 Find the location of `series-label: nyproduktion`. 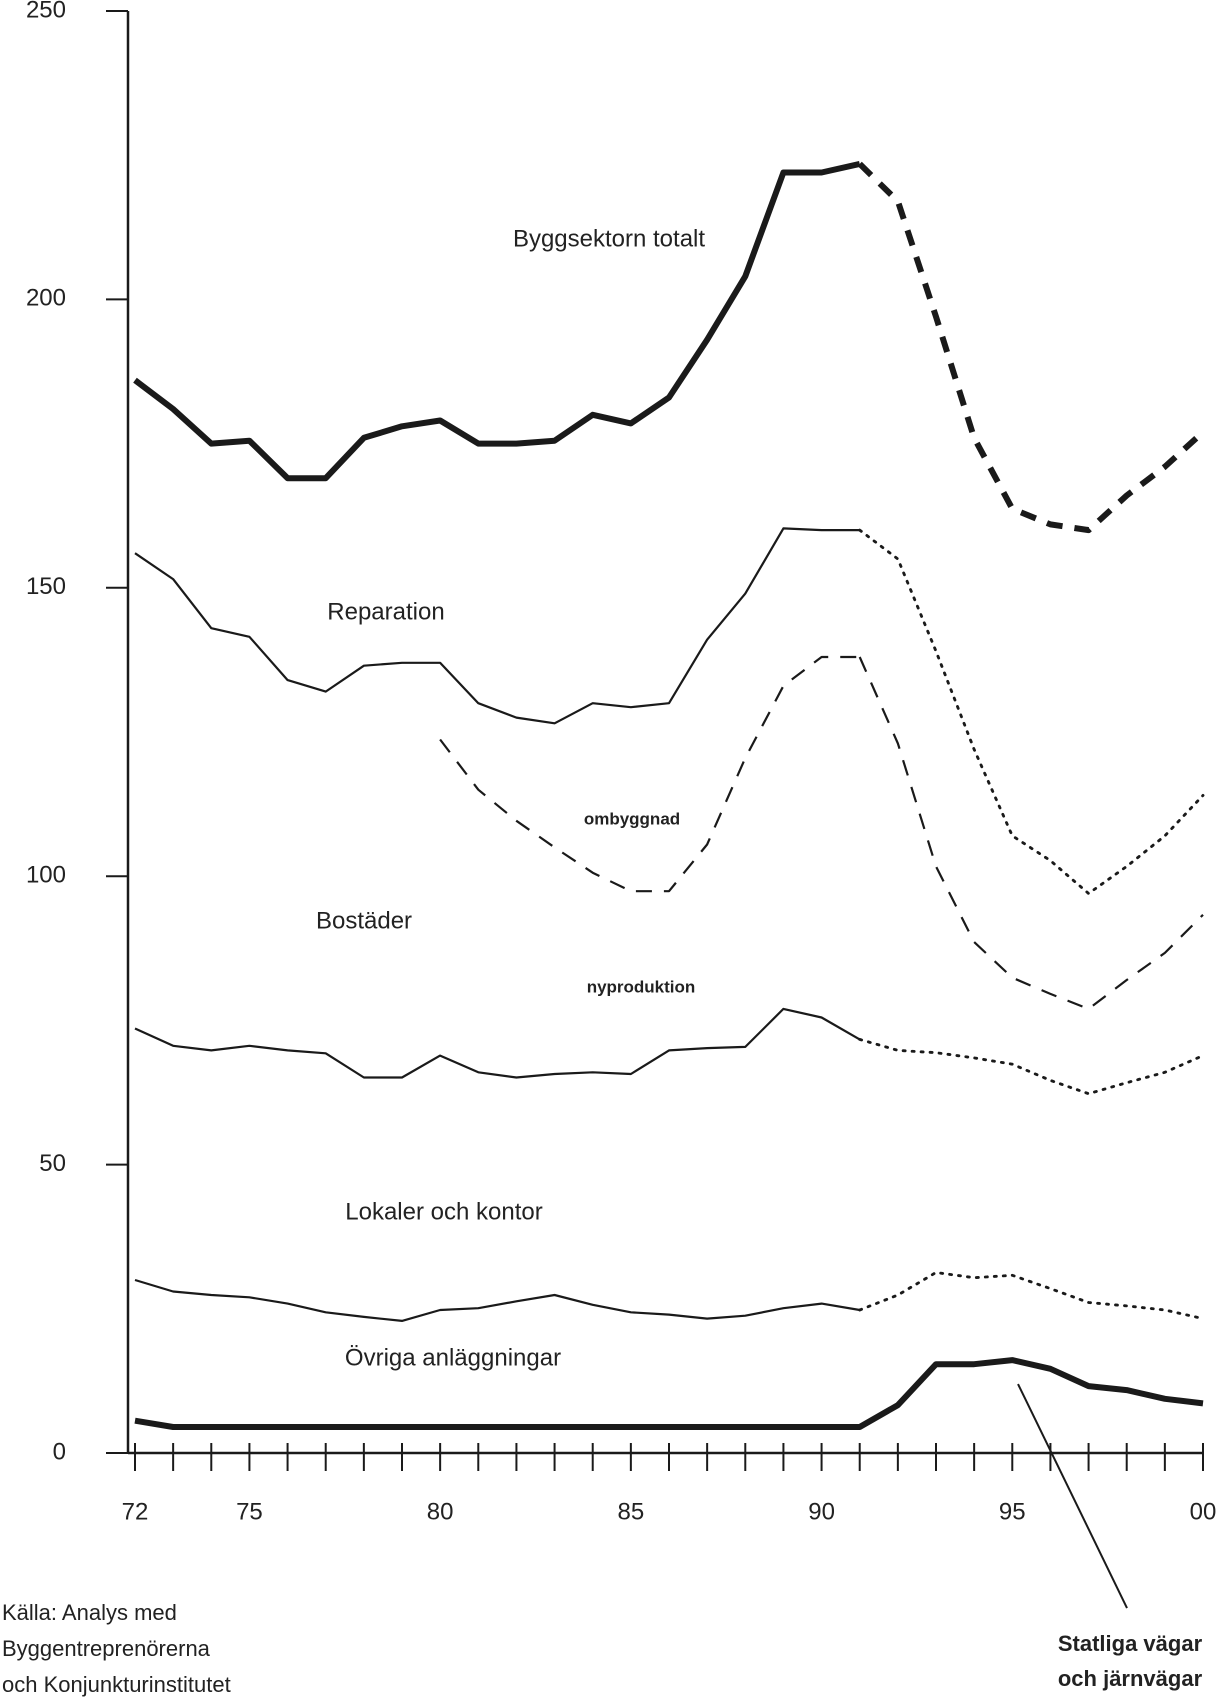

series-label: nyproduktion is located at coordinates (641, 986).